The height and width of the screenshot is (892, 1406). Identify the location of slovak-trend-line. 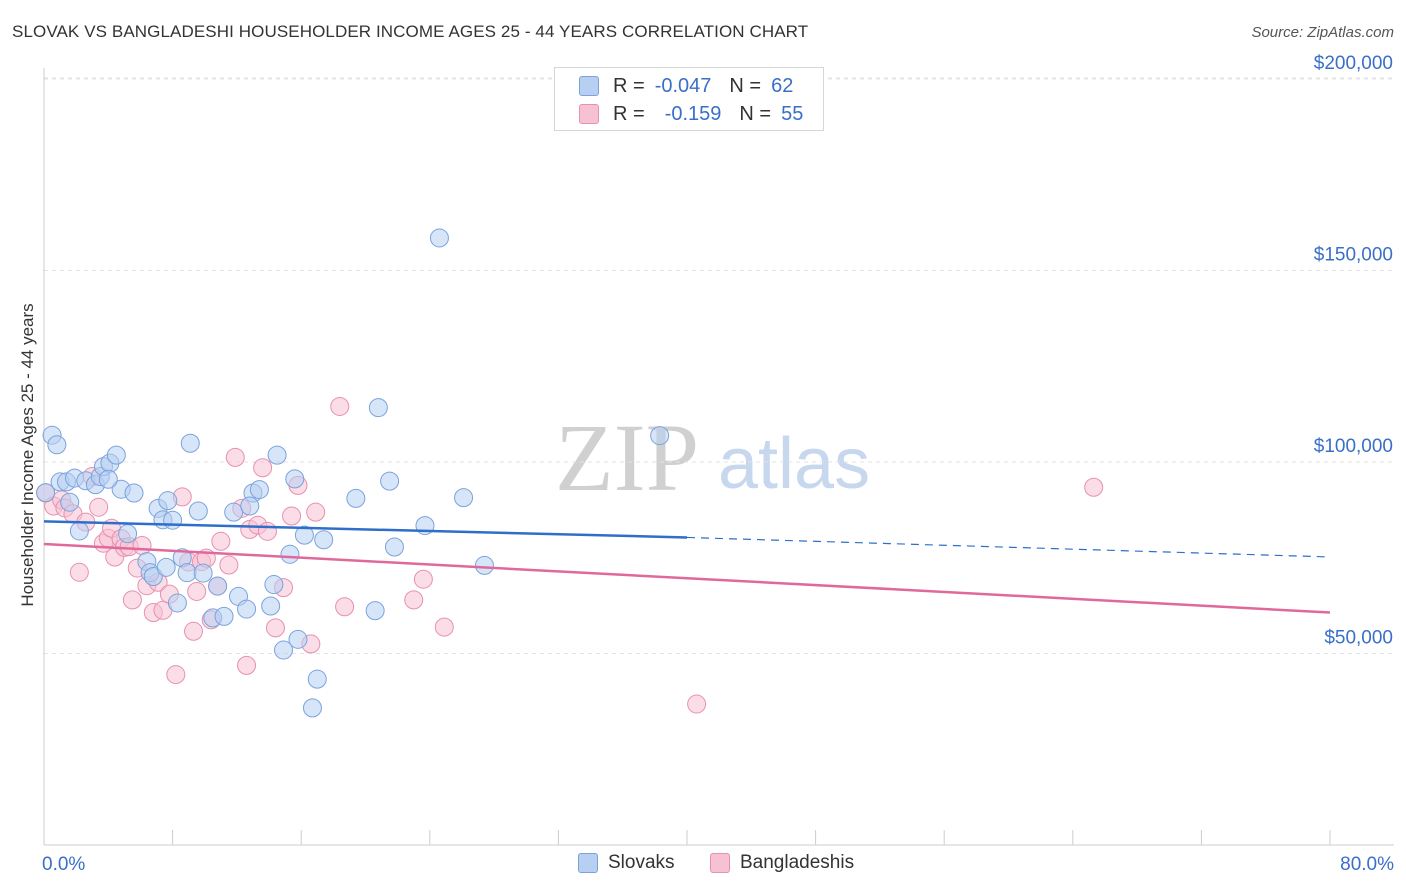
(365, 529).